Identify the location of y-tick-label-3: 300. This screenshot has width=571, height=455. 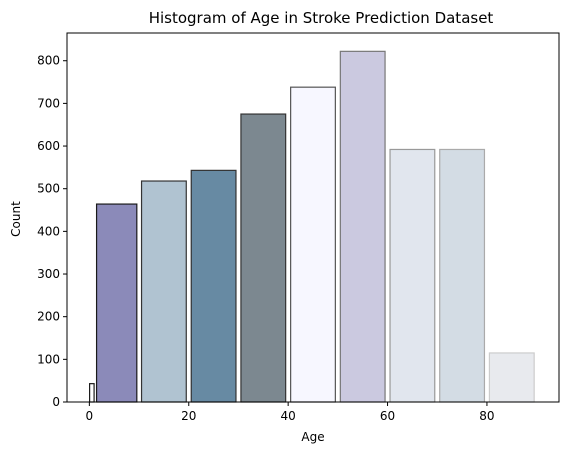
(48, 274).